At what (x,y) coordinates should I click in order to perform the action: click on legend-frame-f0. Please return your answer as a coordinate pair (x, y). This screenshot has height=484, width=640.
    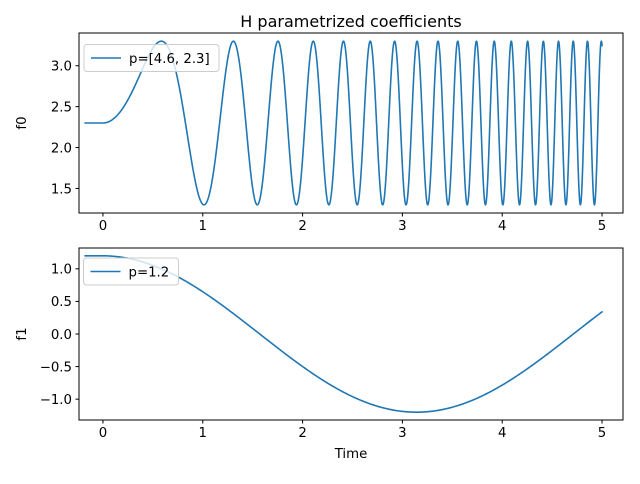
    Looking at the image, I should click on (151, 58).